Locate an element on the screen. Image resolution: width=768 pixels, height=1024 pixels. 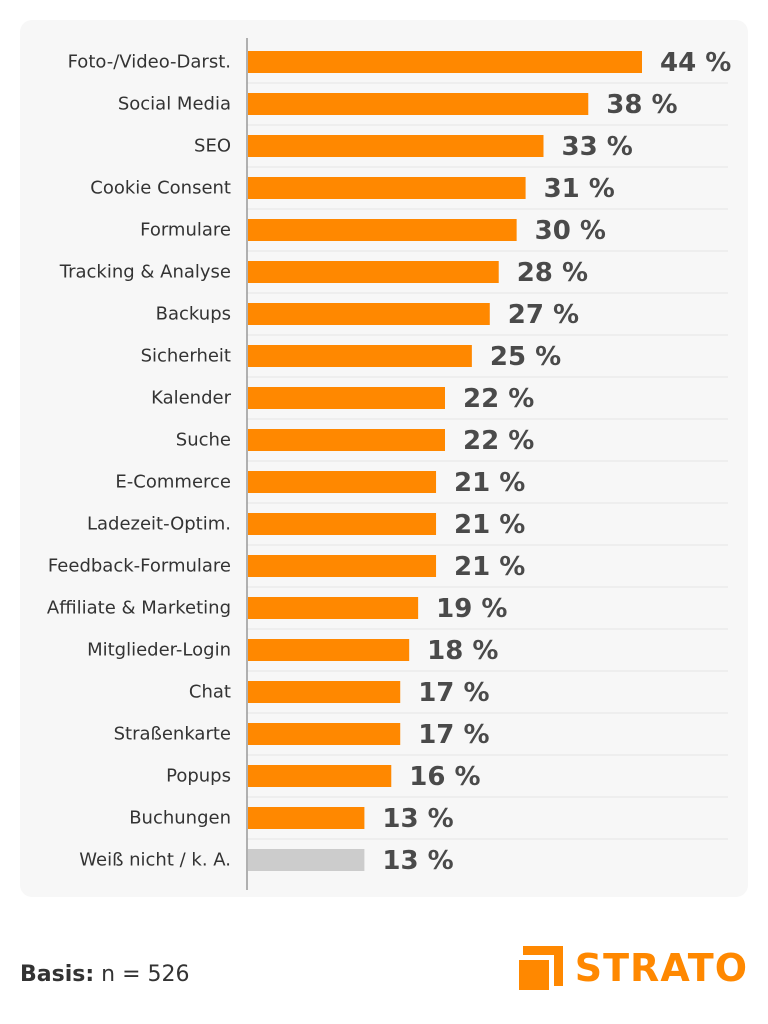
value-label-social-media: 38 % is located at coordinates (641, 105).